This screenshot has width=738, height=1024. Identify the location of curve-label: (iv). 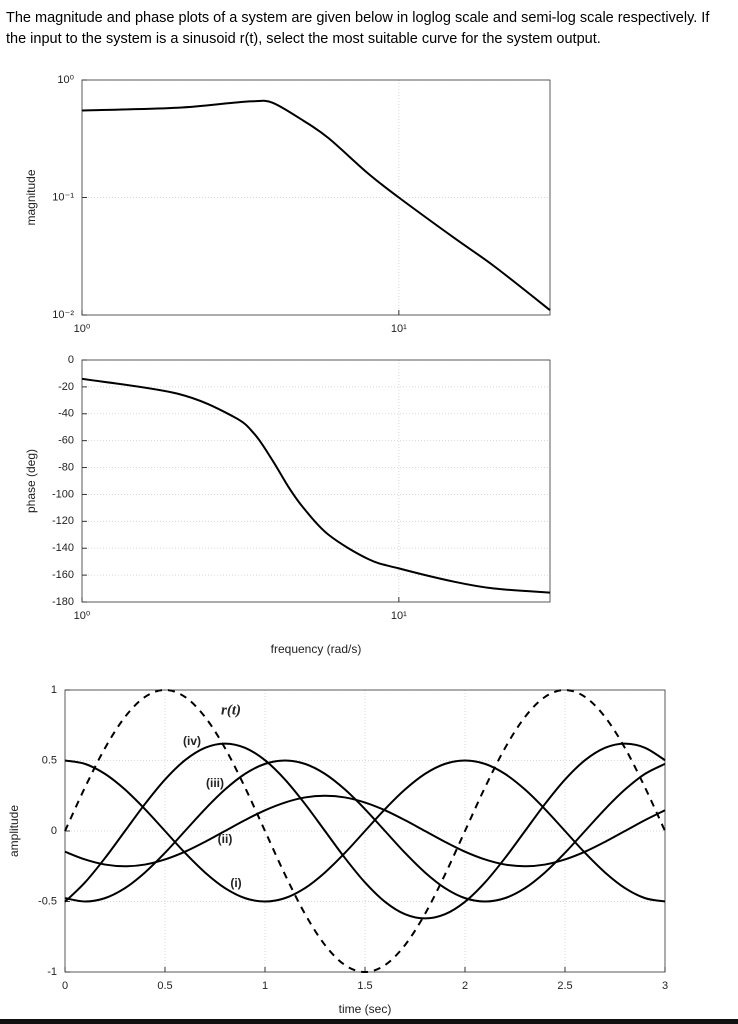
(192, 741).